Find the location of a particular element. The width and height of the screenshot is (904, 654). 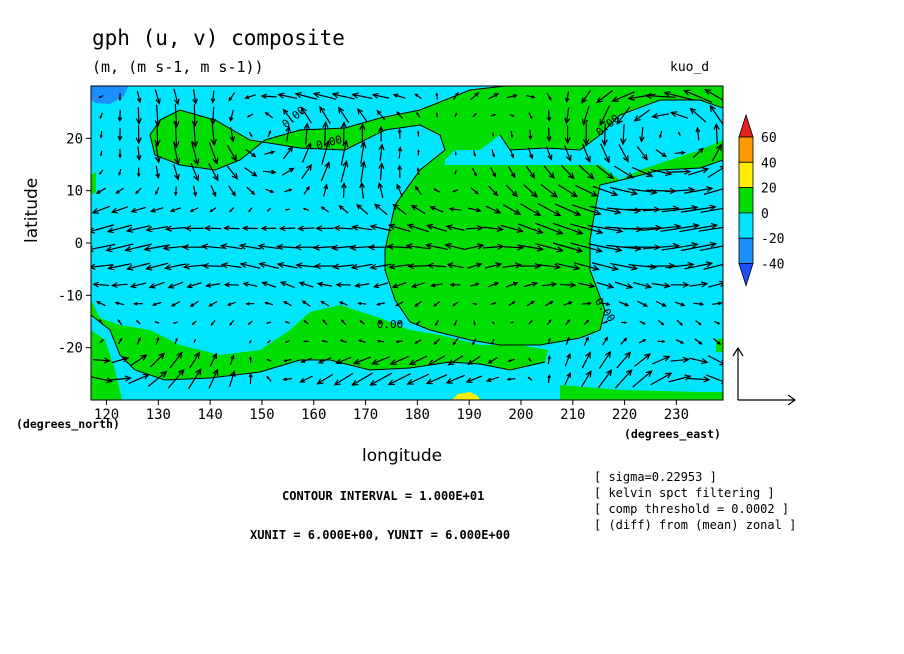

y-tick-label: 0 is located at coordinates (79, 244).